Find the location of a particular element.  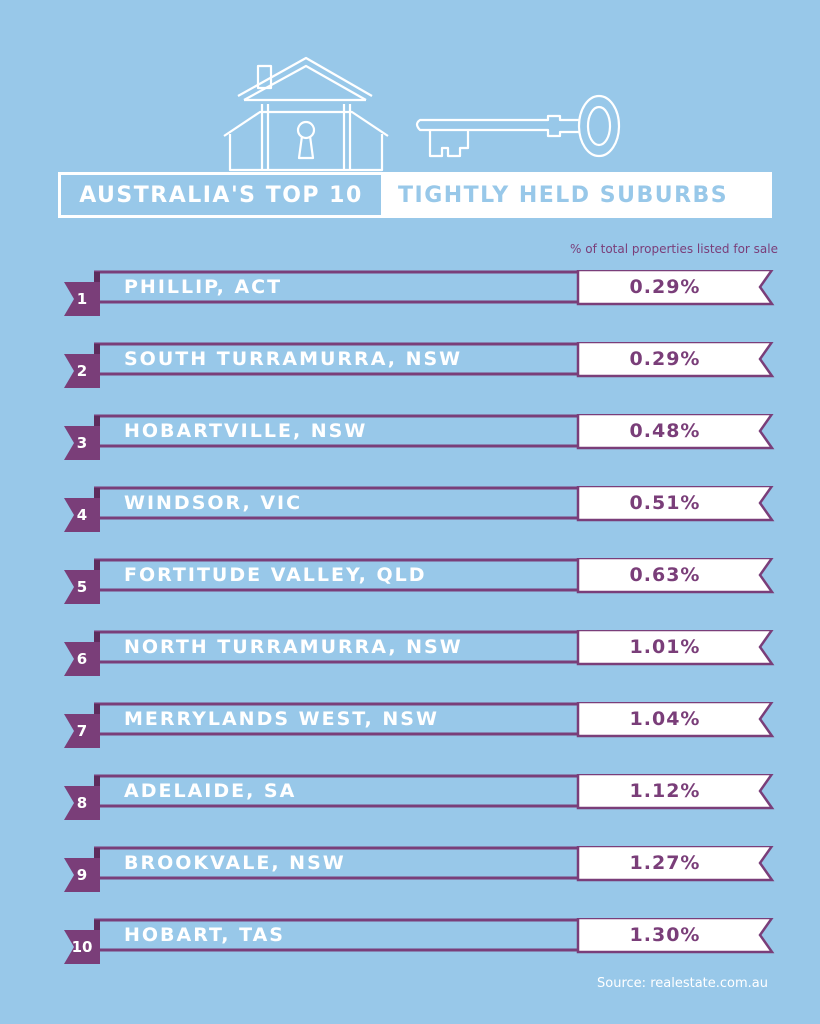

rank-number: 9 is located at coordinates (82, 875).